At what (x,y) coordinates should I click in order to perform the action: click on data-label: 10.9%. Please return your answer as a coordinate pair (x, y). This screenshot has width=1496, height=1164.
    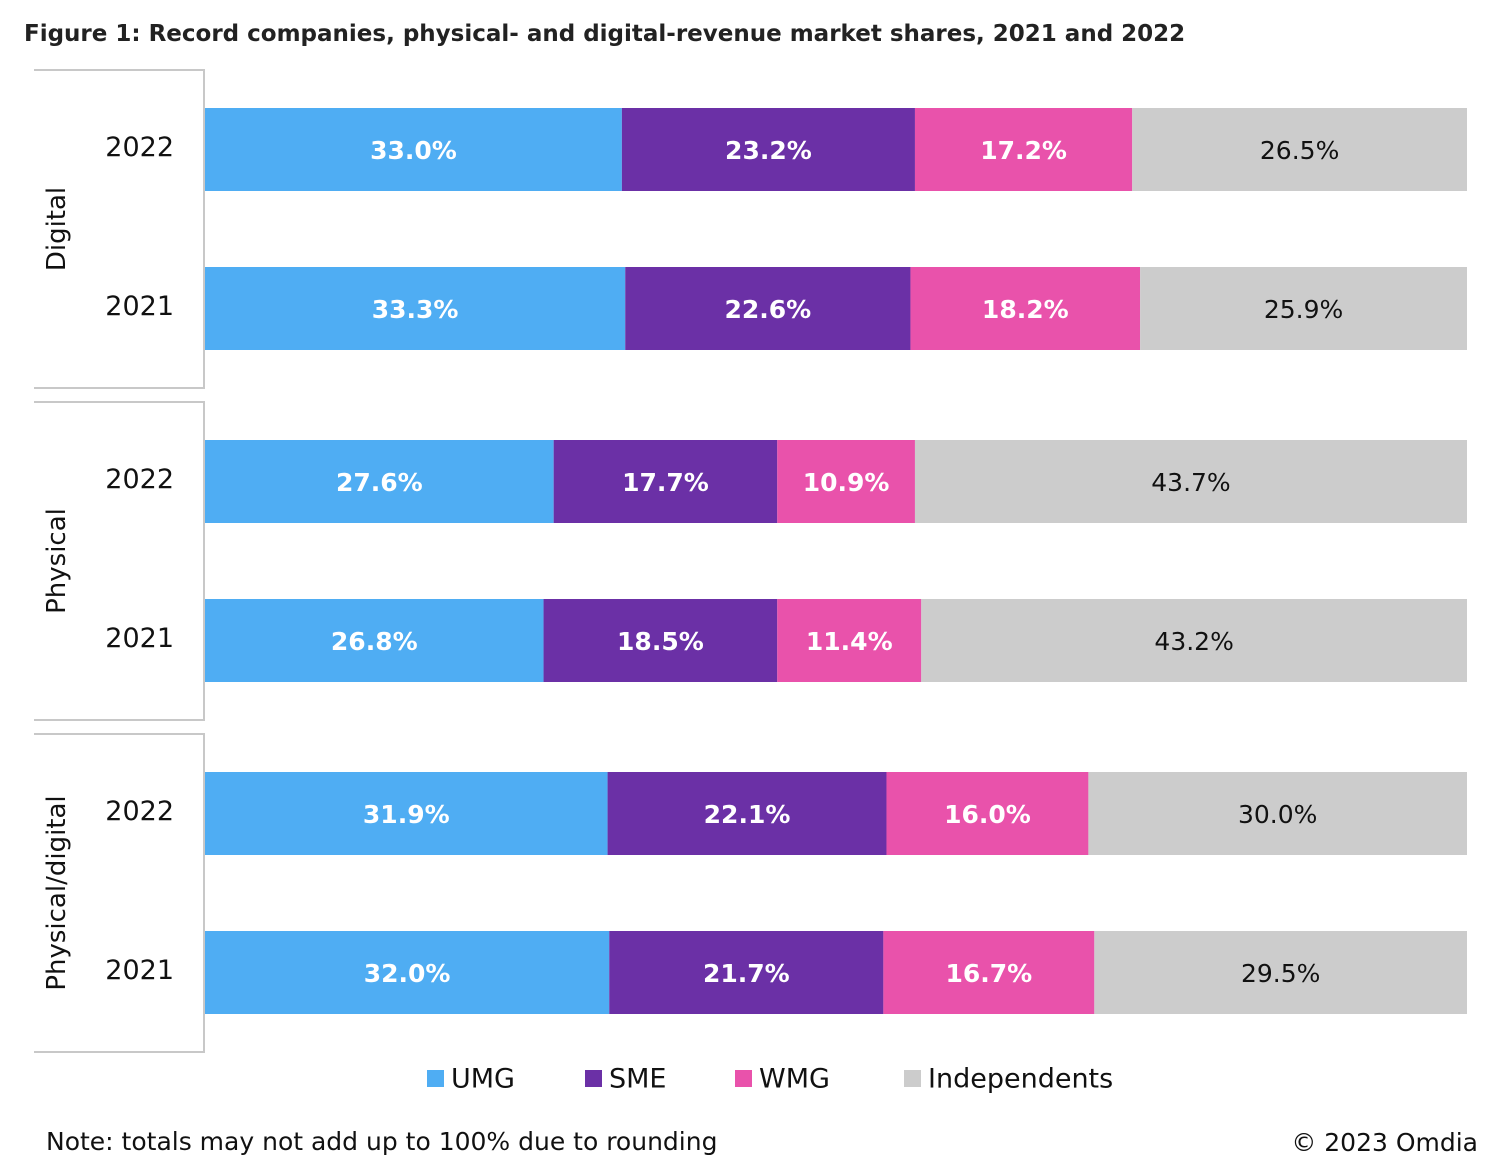
    Looking at the image, I should click on (846, 482).